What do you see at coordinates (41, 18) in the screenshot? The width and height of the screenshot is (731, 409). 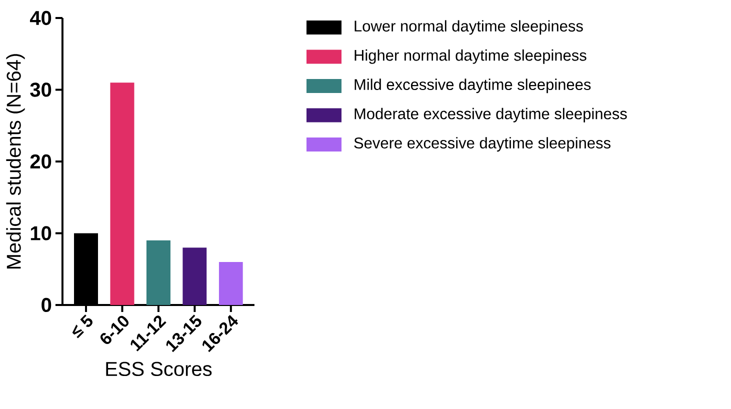 I see `y-tick-label: 40` at bounding box center [41, 18].